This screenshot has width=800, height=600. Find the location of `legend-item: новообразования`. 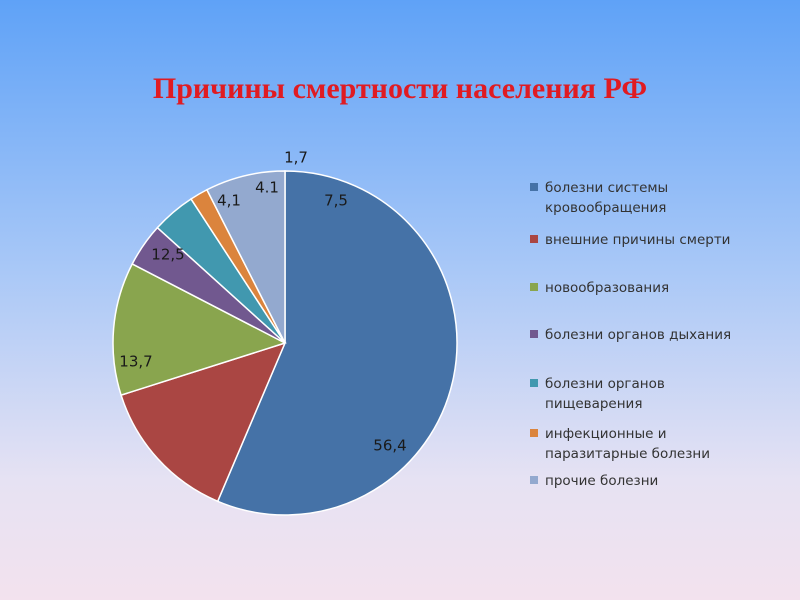

legend-item: новообразования is located at coordinates (662, 288).